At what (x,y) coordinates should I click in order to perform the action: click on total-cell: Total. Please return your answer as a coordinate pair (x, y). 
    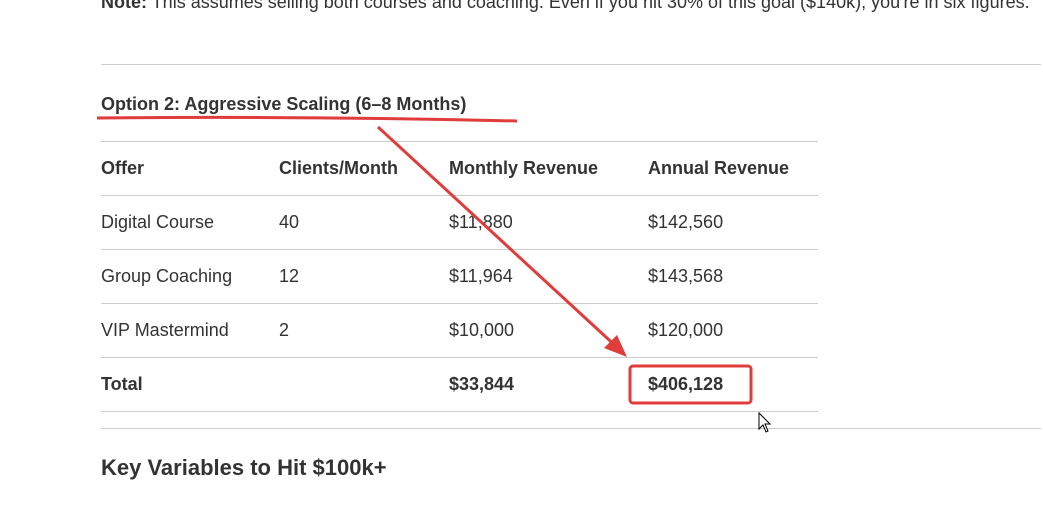
    Looking at the image, I should click on (190, 384).